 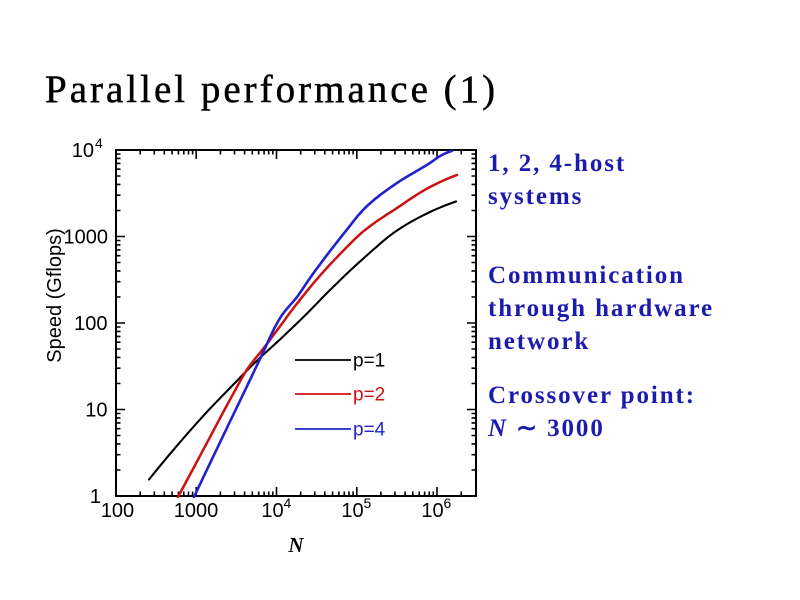 I want to click on svg-text: Speed (Gflops), so click(x=55, y=295).